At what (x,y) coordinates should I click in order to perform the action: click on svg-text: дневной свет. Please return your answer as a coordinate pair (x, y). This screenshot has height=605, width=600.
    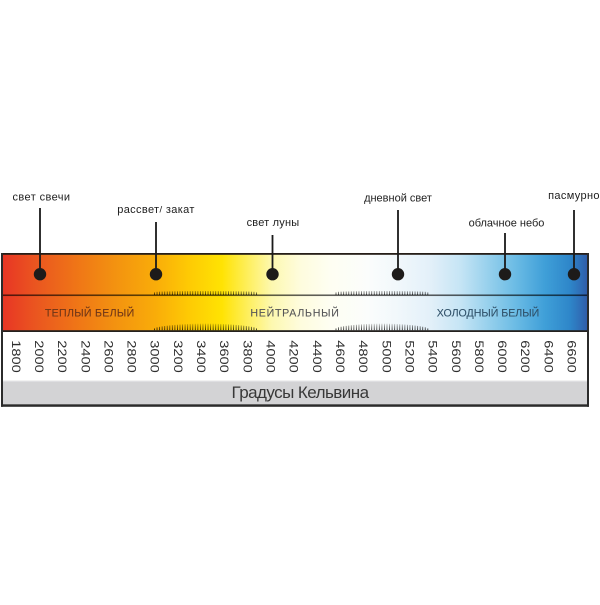
    Looking at the image, I should click on (398, 198).